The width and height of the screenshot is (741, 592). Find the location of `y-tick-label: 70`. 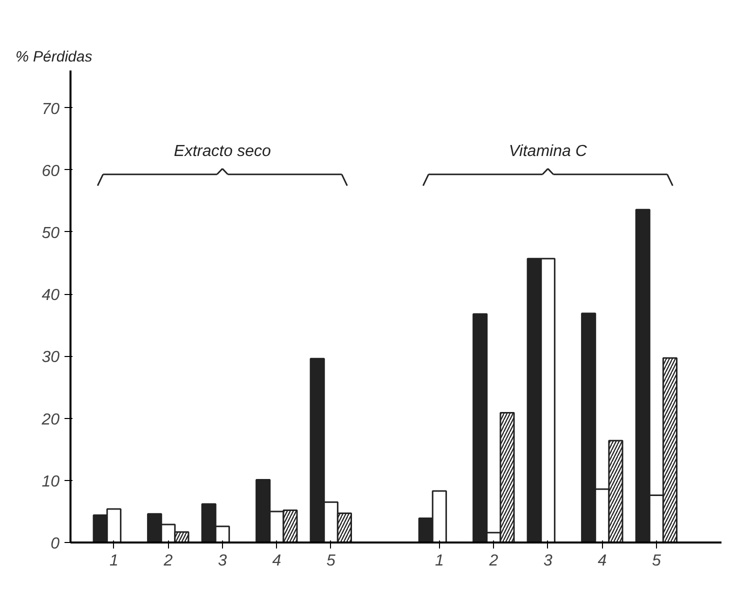

y-tick-label: 70 is located at coordinates (51, 109).